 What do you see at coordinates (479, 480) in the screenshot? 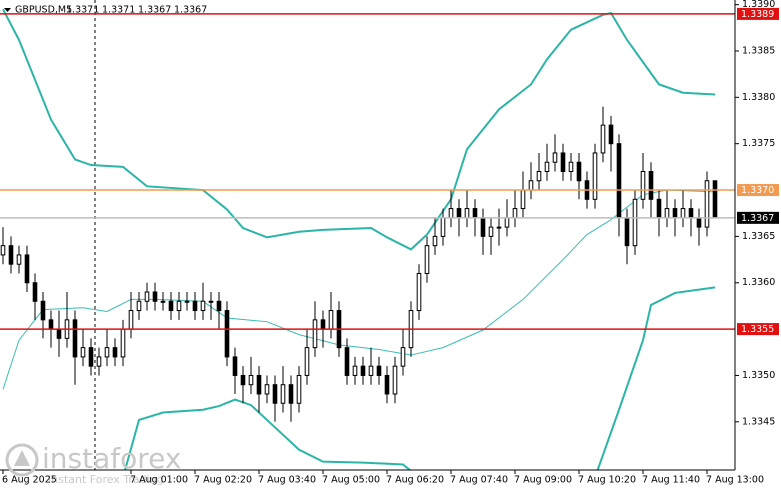
I see `x-tick-label: 7 Aug 07:40` at bounding box center [479, 480].